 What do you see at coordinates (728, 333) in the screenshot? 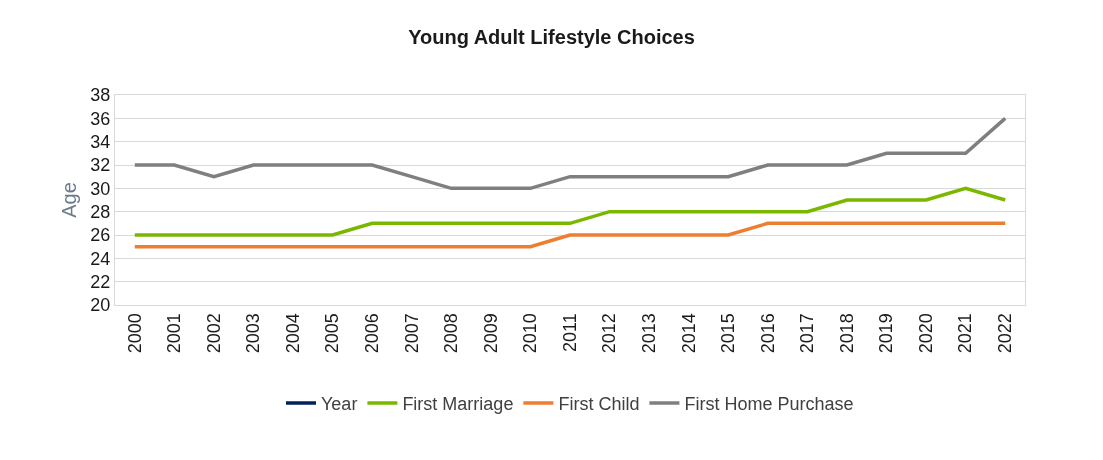
I see `x-tick-label: 2015` at bounding box center [728, 333].